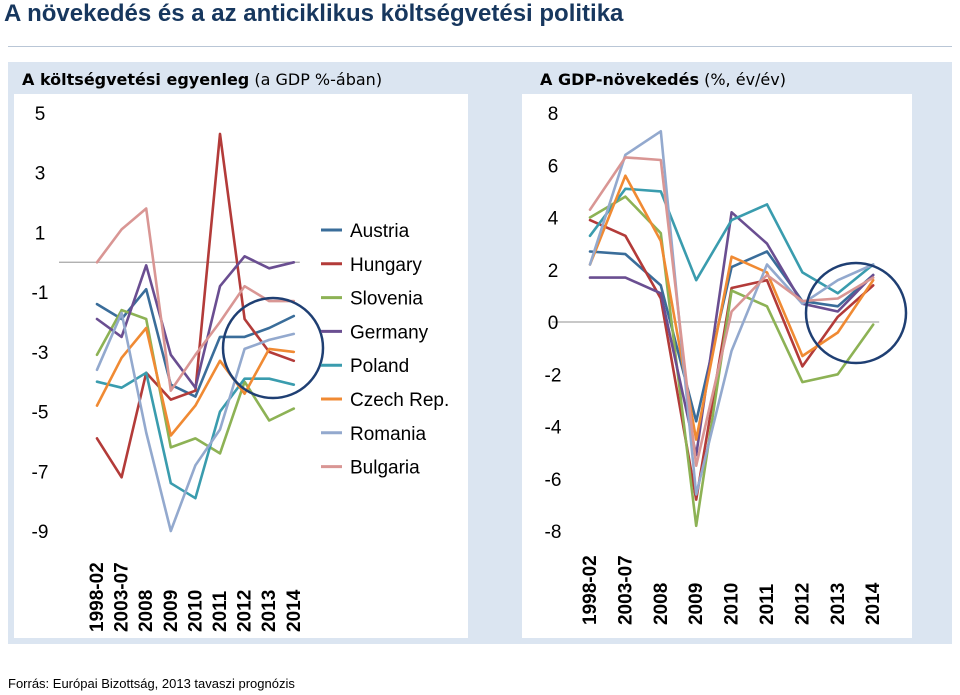 This screenshot has height=695, width=960. What do you see at coordinates (122, 597) in the screenshot?
I see `budget-x-category-label: 2003-07` at bounding box center [122, 597].